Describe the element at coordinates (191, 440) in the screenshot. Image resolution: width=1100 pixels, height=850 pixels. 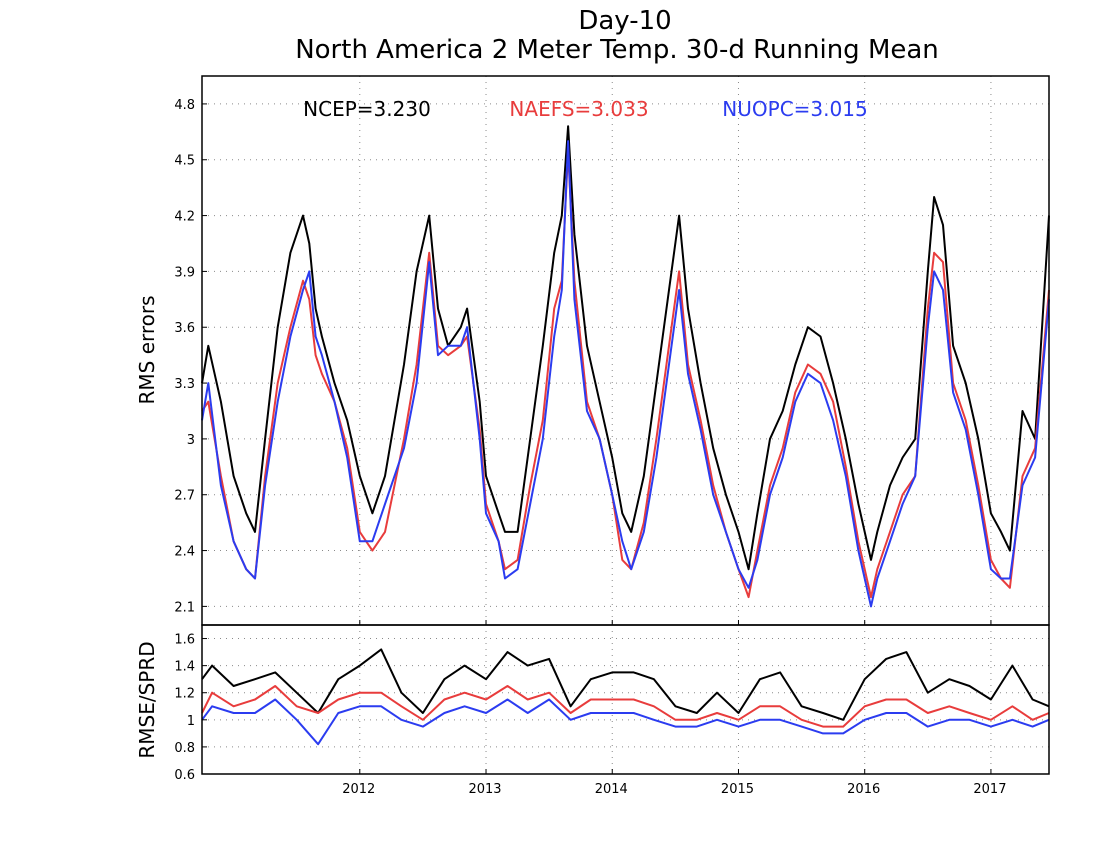
I see `rms-ytick-label: 3` at that location.